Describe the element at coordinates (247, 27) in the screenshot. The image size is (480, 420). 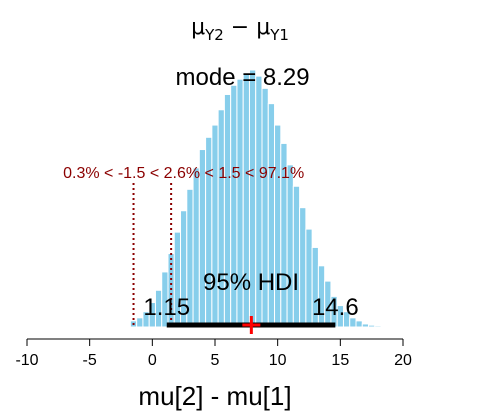
I see `title-minus-mu: − μ` at that location.